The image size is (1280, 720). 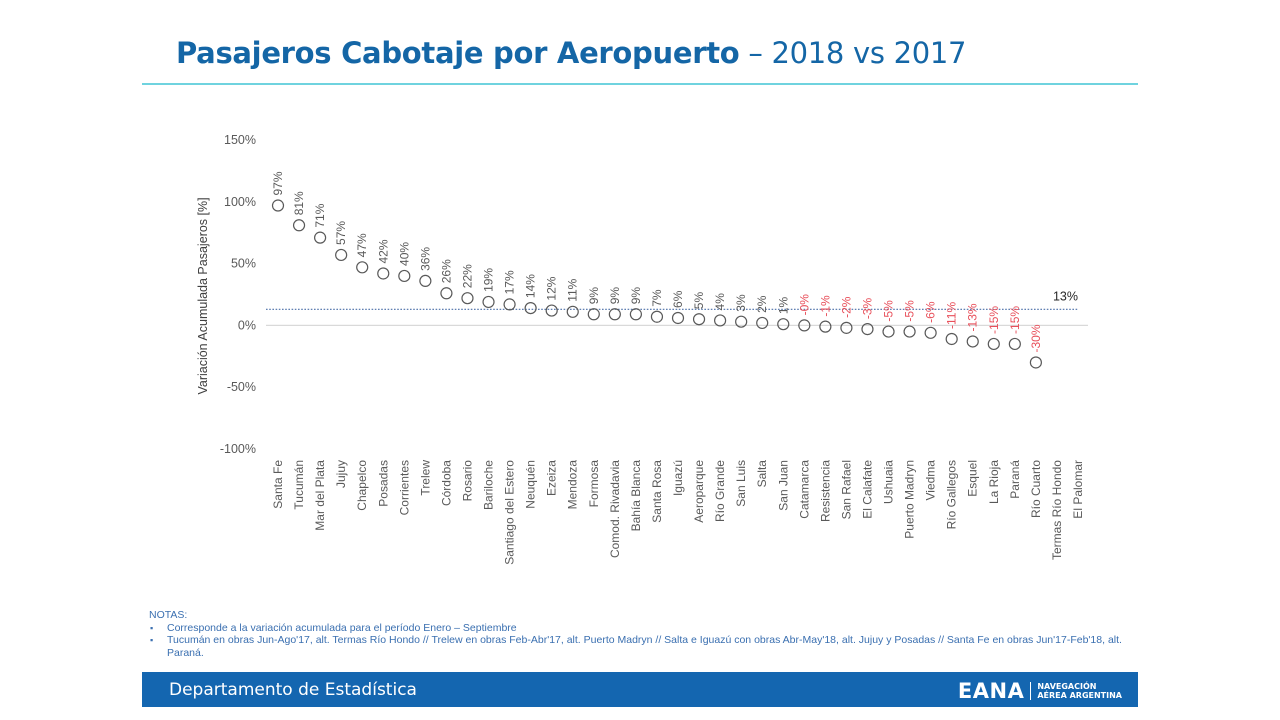 I want to click on y-axis: 150% 100% 50% 0% -50% -100%, so click(x=238, y=294).